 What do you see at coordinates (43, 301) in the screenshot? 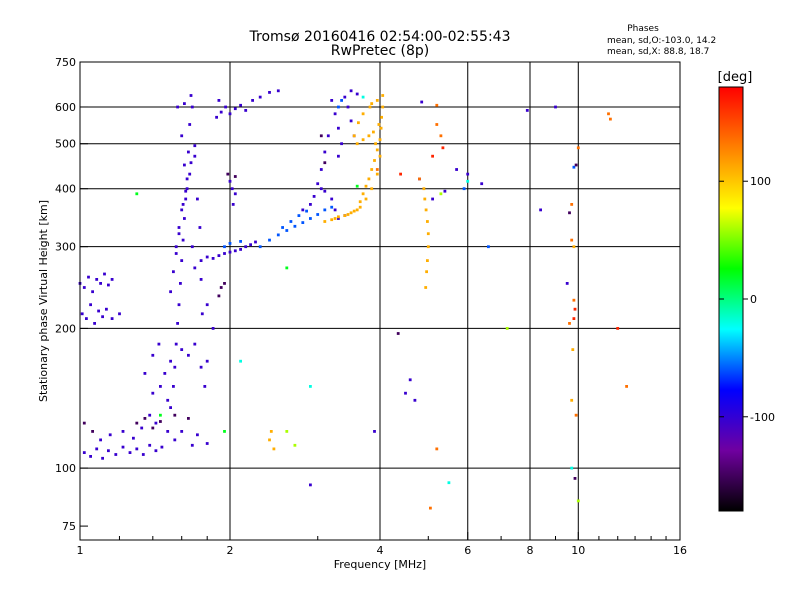
I see `y-axis-label: Stationary phase Virtual Height [km]` at bounding box center [43, 301].